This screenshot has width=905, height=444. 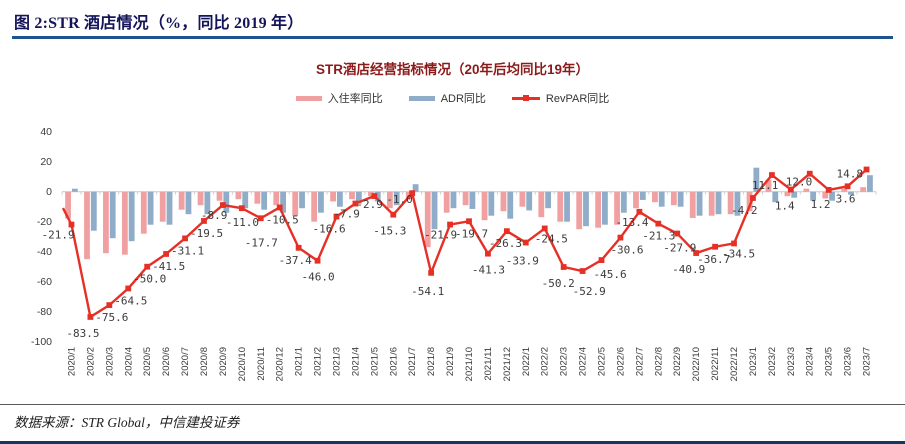 What do you see at coordinates (168, 266) in the screenshot?
I see `revpar-data-label: -41.5` at bounding box center [168, 266].